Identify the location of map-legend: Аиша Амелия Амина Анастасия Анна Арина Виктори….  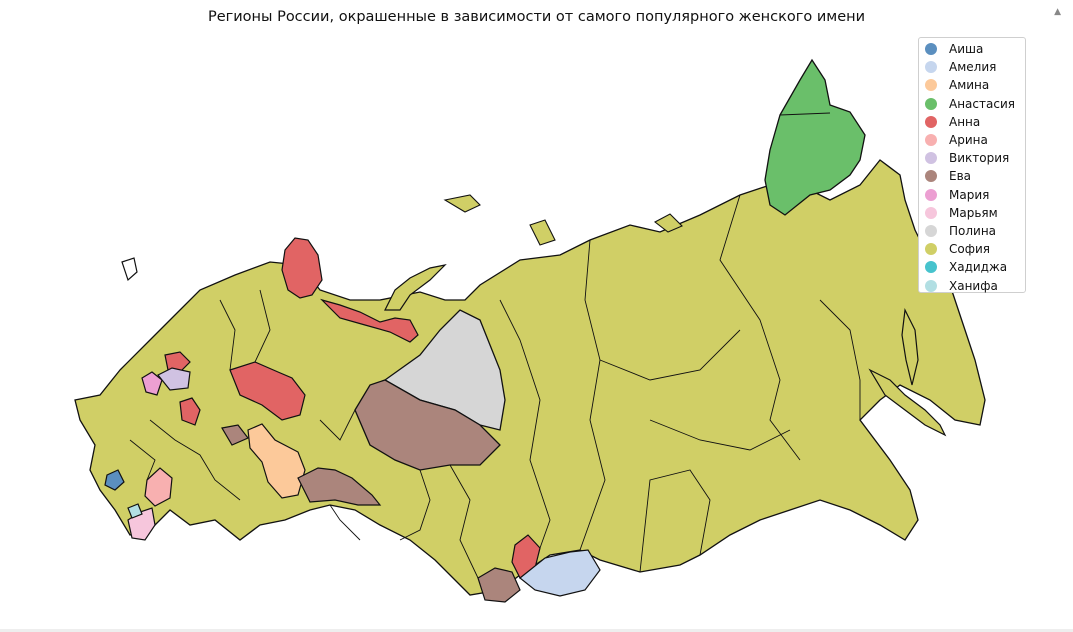
(972, 165).